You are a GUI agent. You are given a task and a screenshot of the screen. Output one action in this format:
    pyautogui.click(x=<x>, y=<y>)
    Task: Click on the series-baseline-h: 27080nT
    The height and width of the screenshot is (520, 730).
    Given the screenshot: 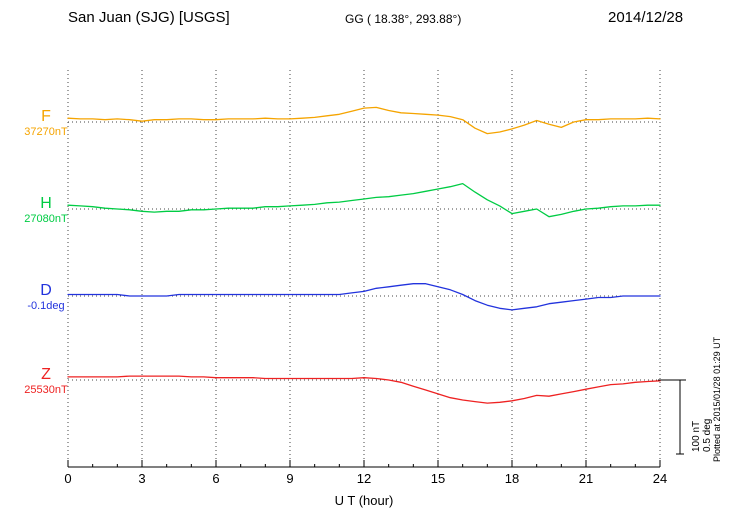 What is the action you would take?
    pyautogui.click(x=46, y=219)
    